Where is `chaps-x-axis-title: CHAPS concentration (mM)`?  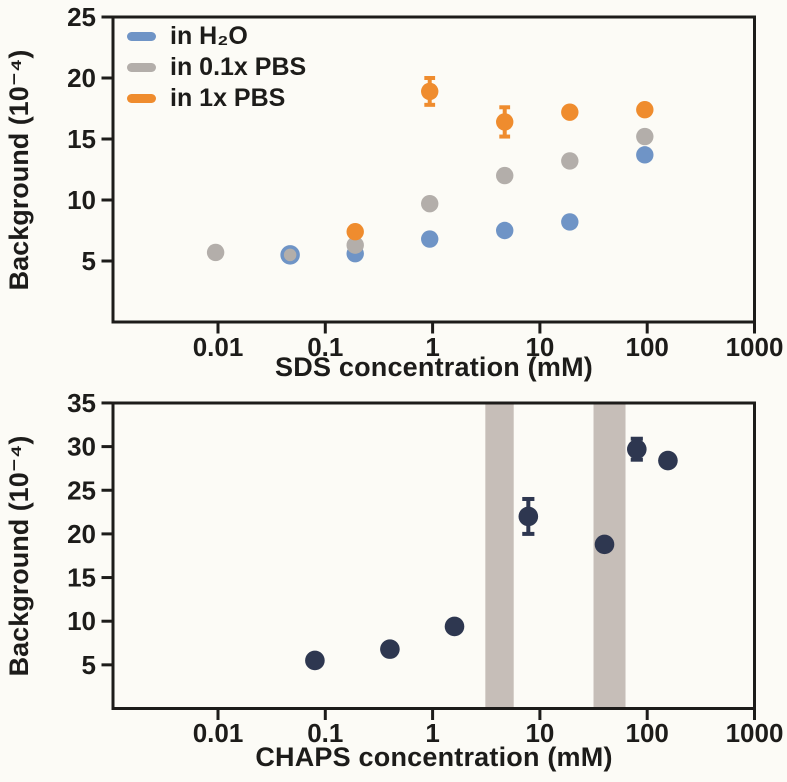 chaps-x-axis-title: CHAPS concentration (mM) is located at coordinates (434, 757).